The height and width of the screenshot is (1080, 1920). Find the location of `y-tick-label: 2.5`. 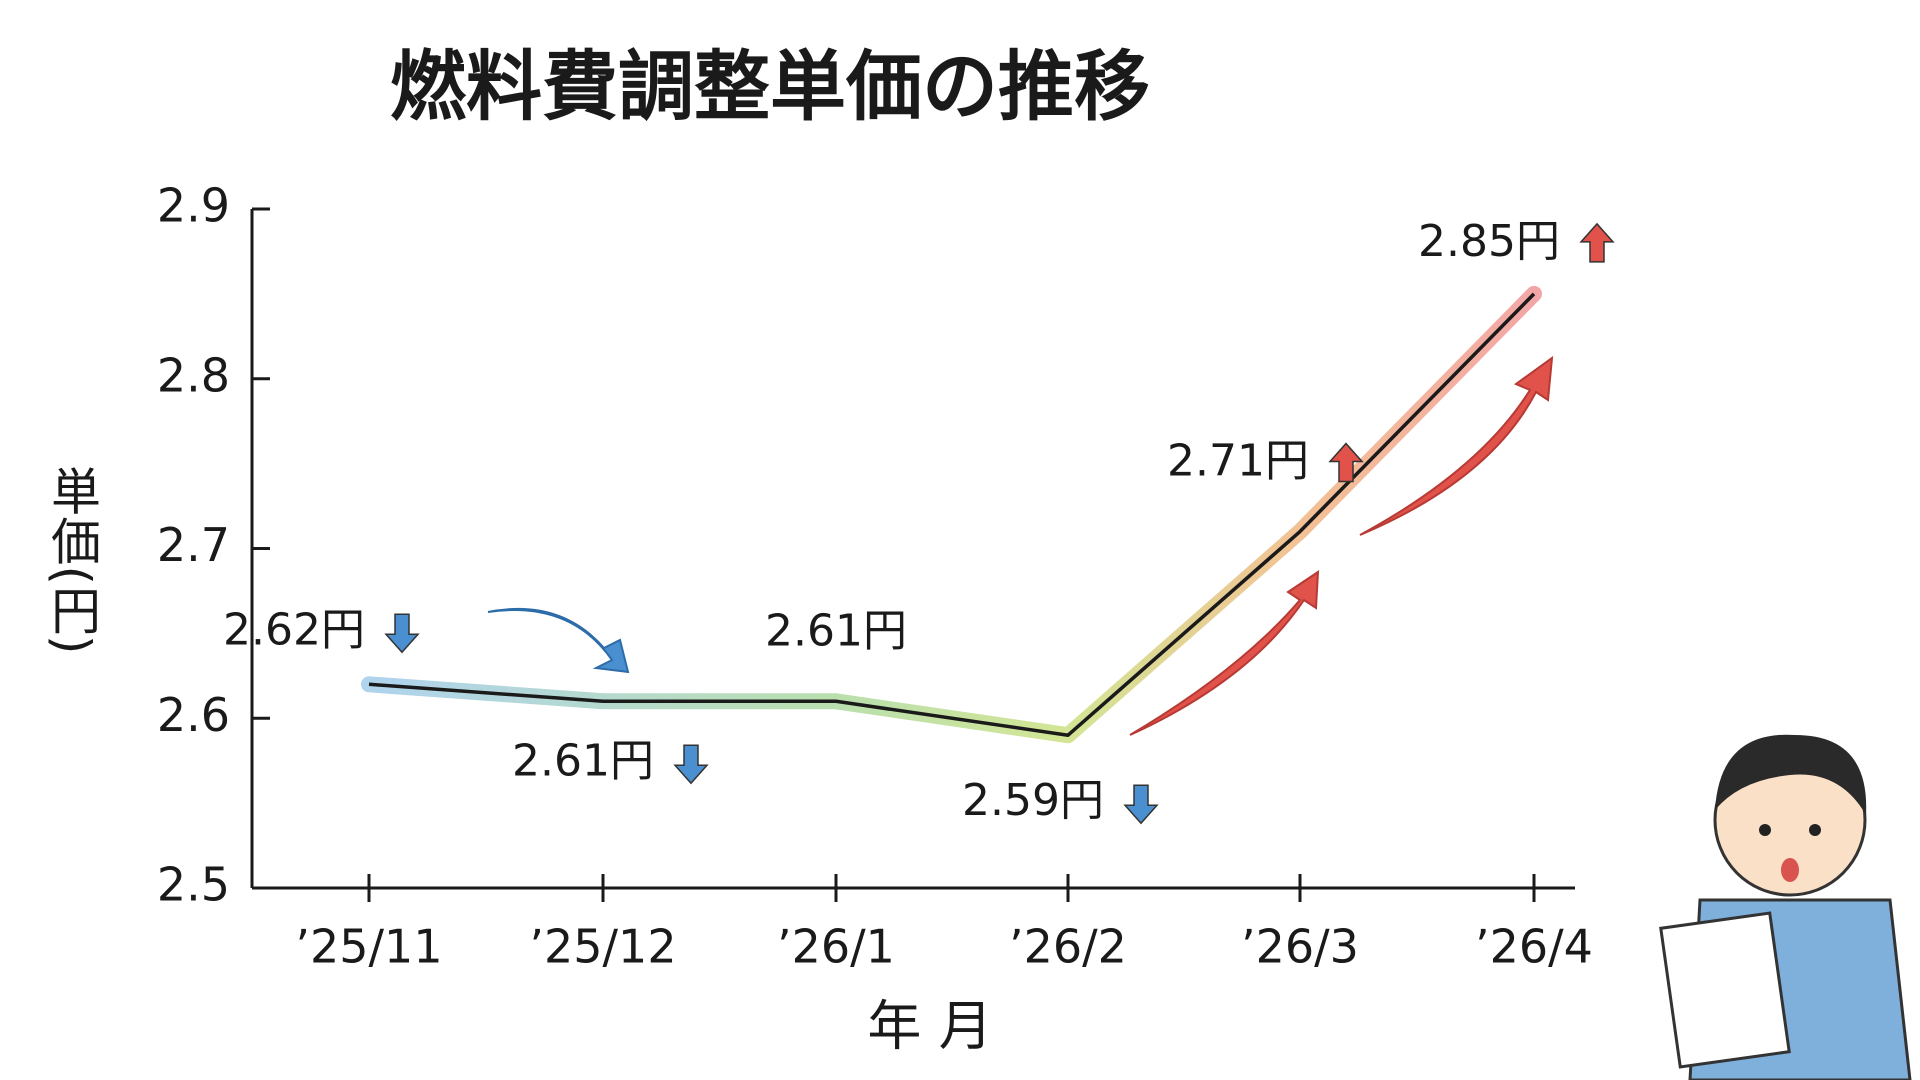

y-tick-label: 2.5 is located at coordinates (193, 885).